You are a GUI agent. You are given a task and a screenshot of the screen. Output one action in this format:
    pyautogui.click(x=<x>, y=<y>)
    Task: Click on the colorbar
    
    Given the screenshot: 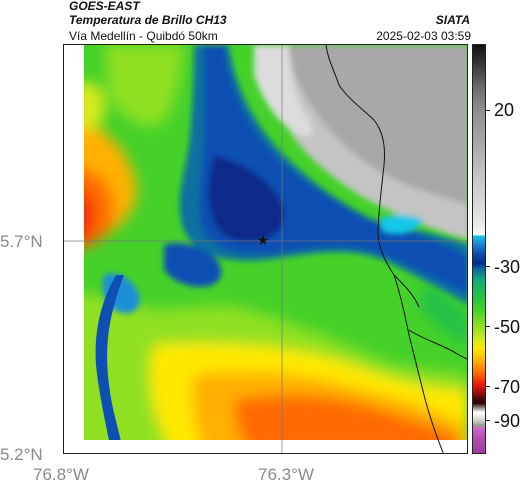 What is the action you would take?
    pyautogui.click(x=479, y=249)
    